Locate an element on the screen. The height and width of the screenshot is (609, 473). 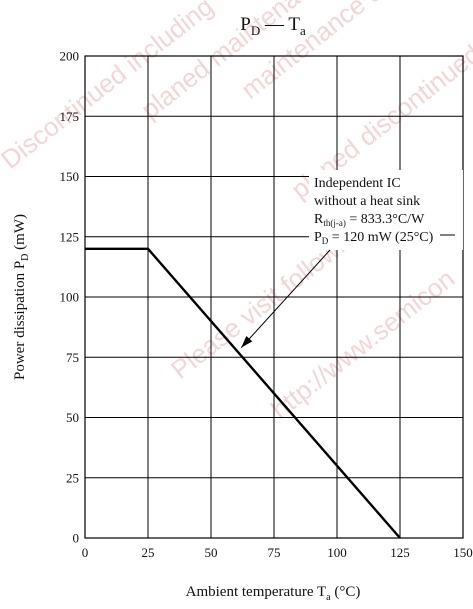
annotation-r-value: = 833.3°C/W is located at coordinates (385, 219).